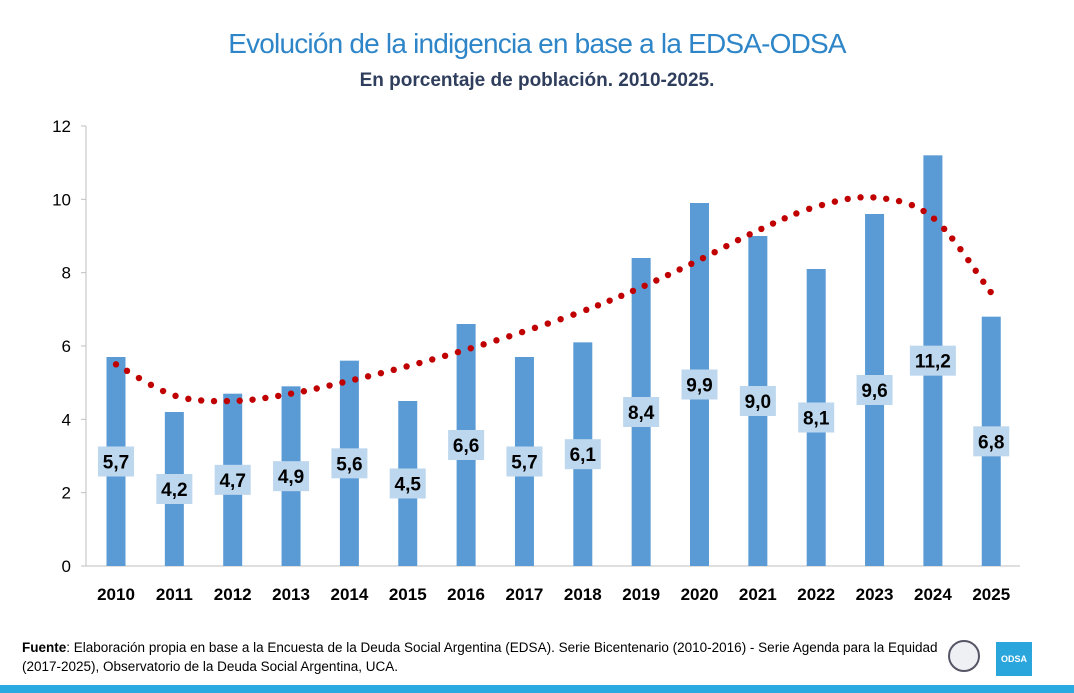 Image resolution: width=1074 pixels, height=693 pixels. What do you see at coordinates (44, 647) in the screenshot?
I see `source-label: Fuente` at bounding box center [44, 647].